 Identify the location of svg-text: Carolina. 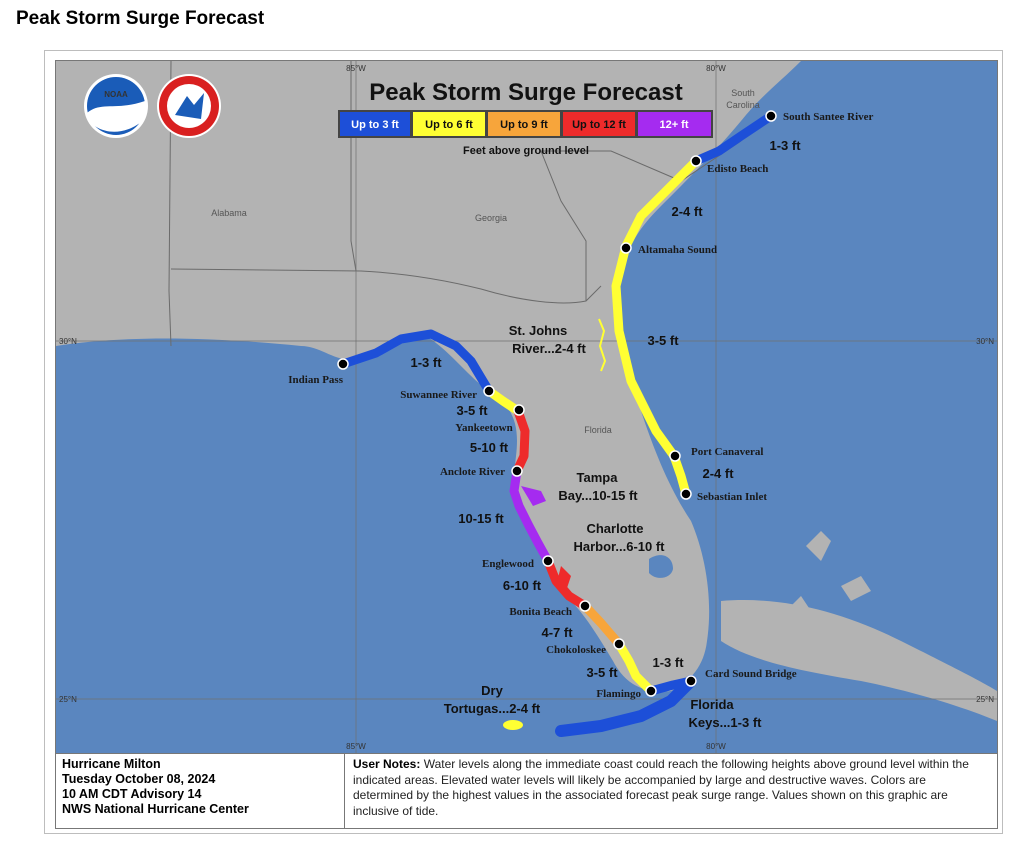
(743, 105).